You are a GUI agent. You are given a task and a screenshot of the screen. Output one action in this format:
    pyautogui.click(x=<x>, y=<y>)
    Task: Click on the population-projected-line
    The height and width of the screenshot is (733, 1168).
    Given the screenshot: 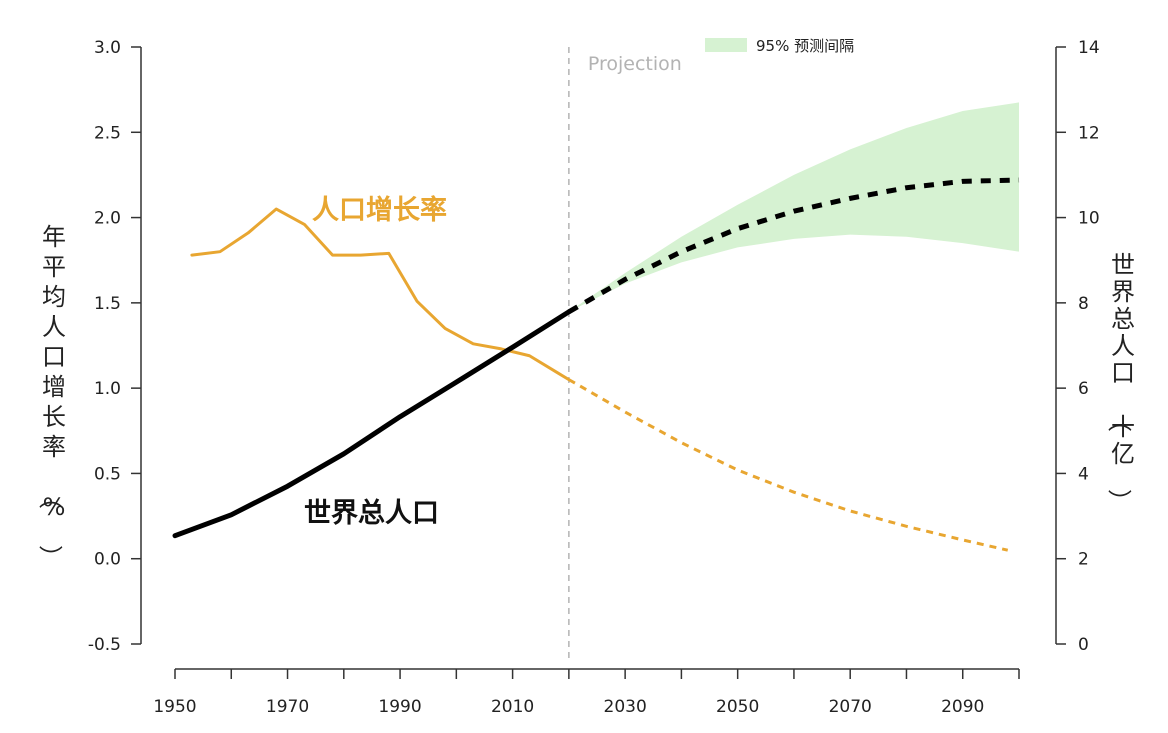 What is the action you would take?
    pyautogui.click(x=793, y=245)
    